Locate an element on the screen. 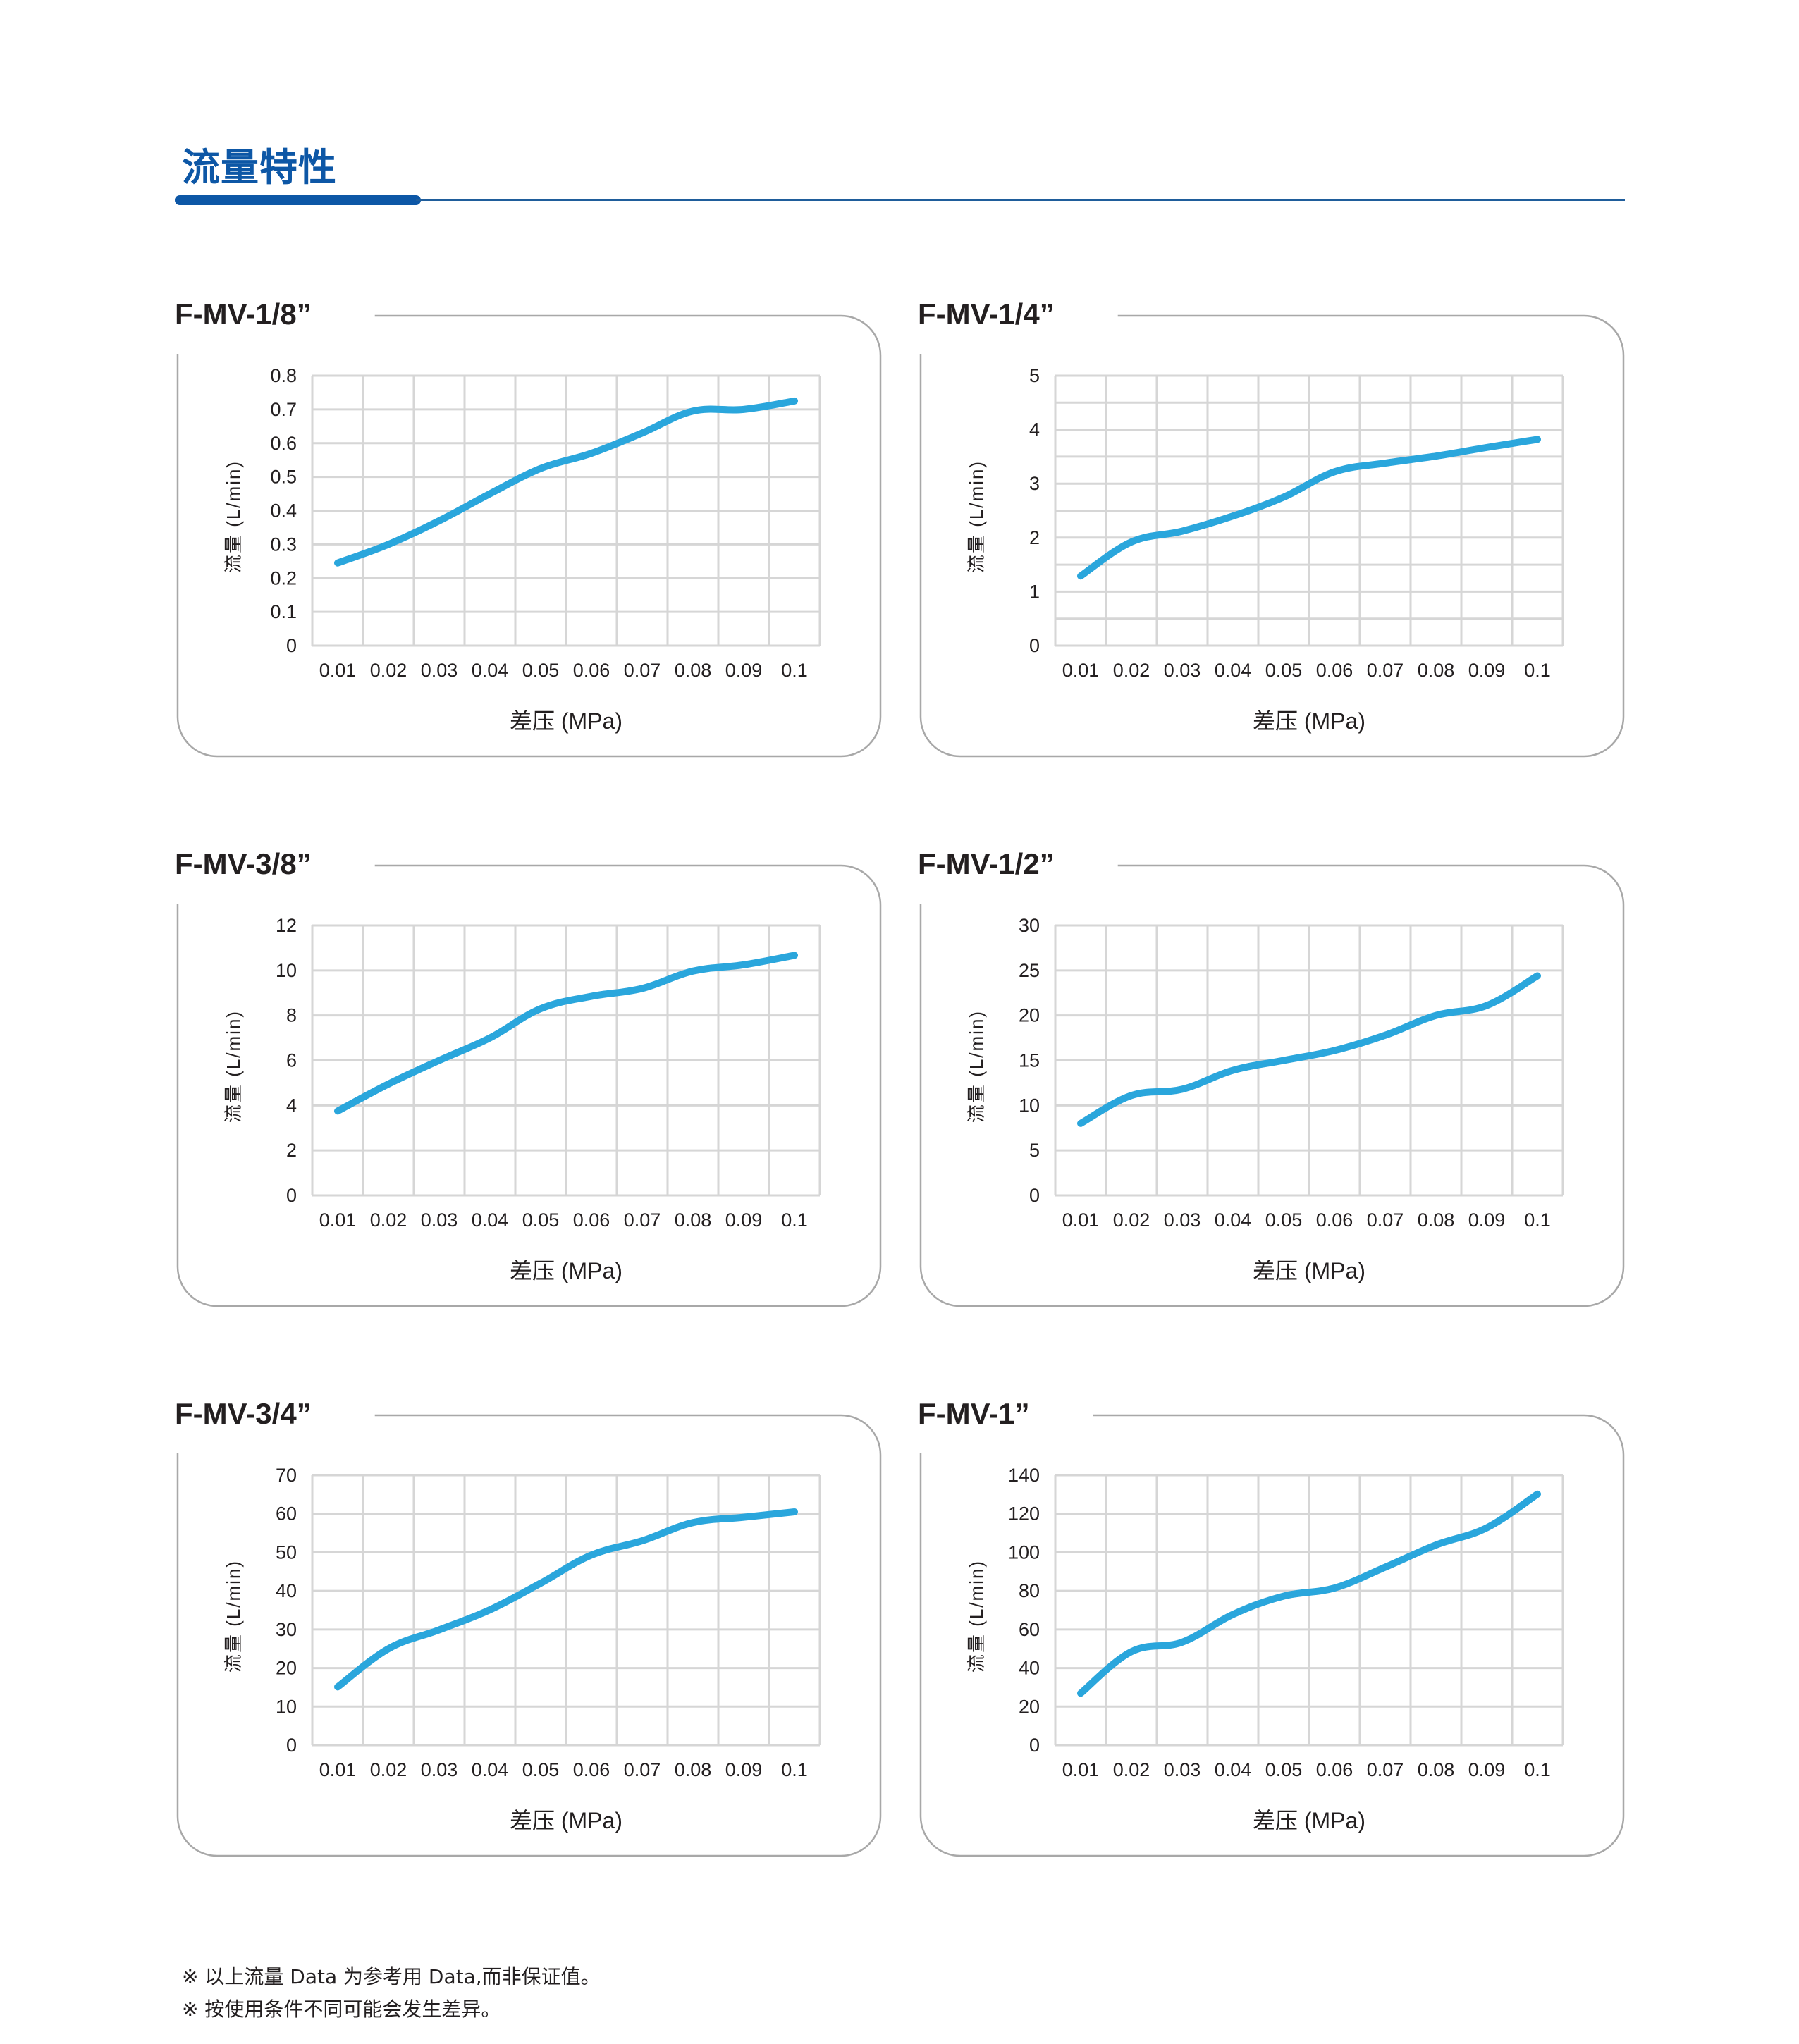 This screenshot has height=2044, width=1799. y-tick-label: 80 is located at coordinates (1029, 1591).